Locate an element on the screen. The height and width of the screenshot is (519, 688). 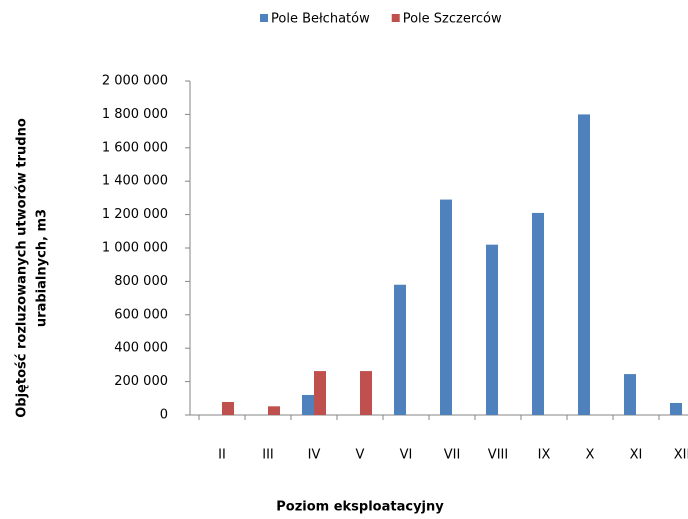
y-tick-label: 400 000 is located at coordinates (141, 348).